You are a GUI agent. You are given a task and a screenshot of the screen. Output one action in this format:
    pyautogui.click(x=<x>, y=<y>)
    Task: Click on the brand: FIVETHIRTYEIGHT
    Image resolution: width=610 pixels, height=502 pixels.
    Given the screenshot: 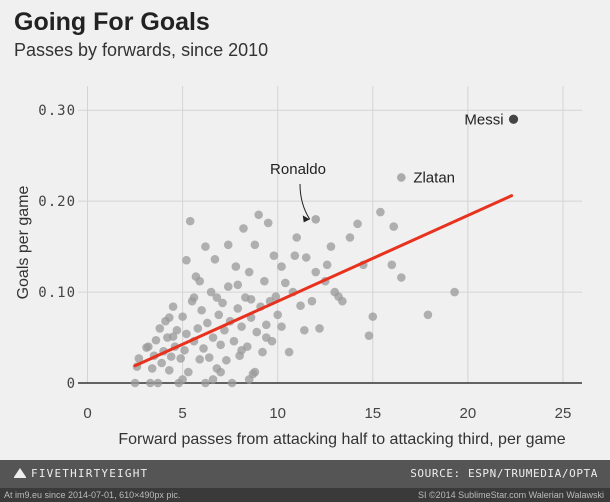 What is the action you would take?
    pyautogui.click(x=81, y=473)
    